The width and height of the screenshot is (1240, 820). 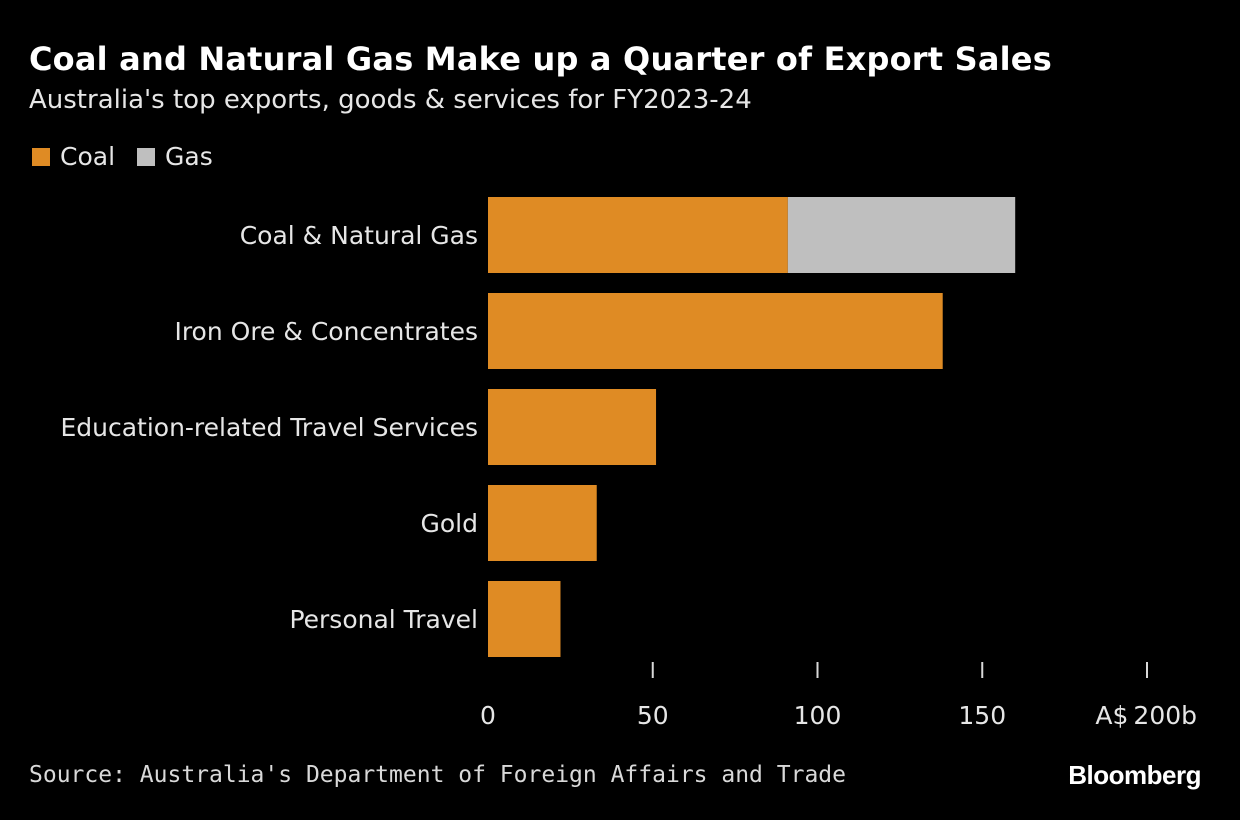 What do you see at coordinates (524, 619) in the screenshot?
I see `bar-coal-personal-travel` at bounding box center [524, 619].